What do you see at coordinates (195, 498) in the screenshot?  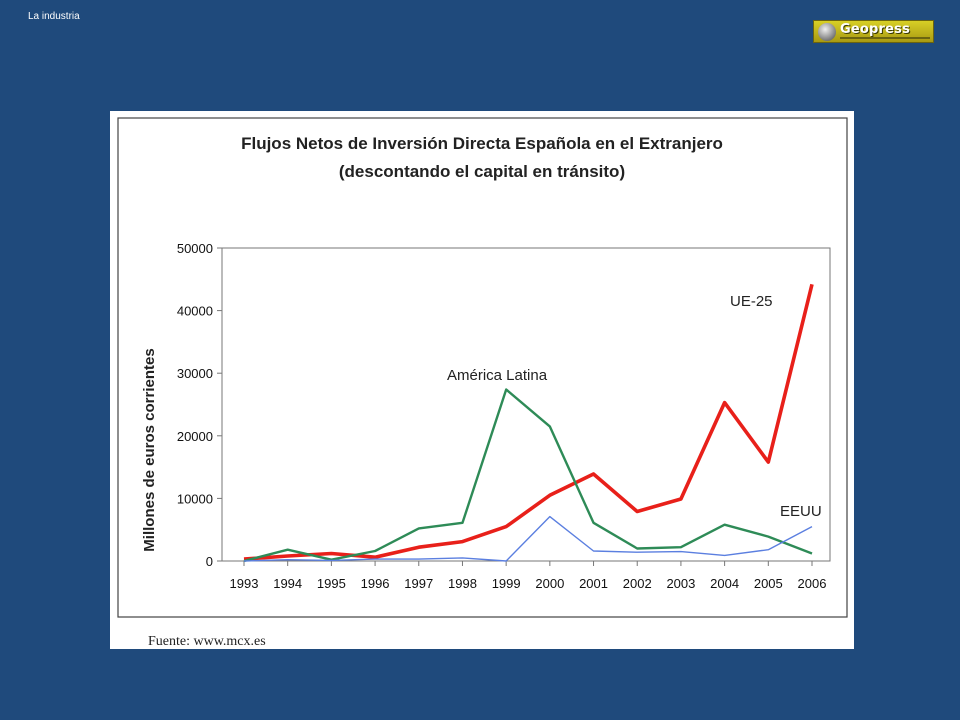 I see `y-tick-label: 10000` at bounding box center [195, 498].